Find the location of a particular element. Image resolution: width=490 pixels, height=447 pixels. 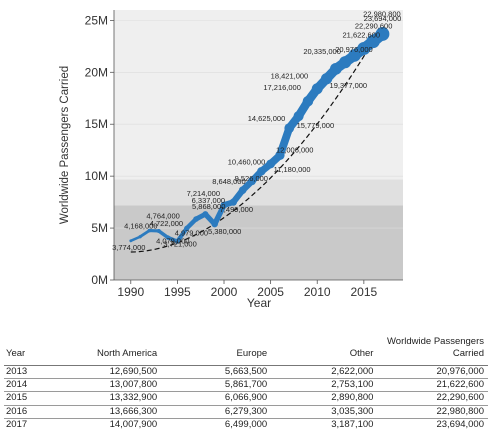

data-point-1994 is located at coordinates (168, 237).